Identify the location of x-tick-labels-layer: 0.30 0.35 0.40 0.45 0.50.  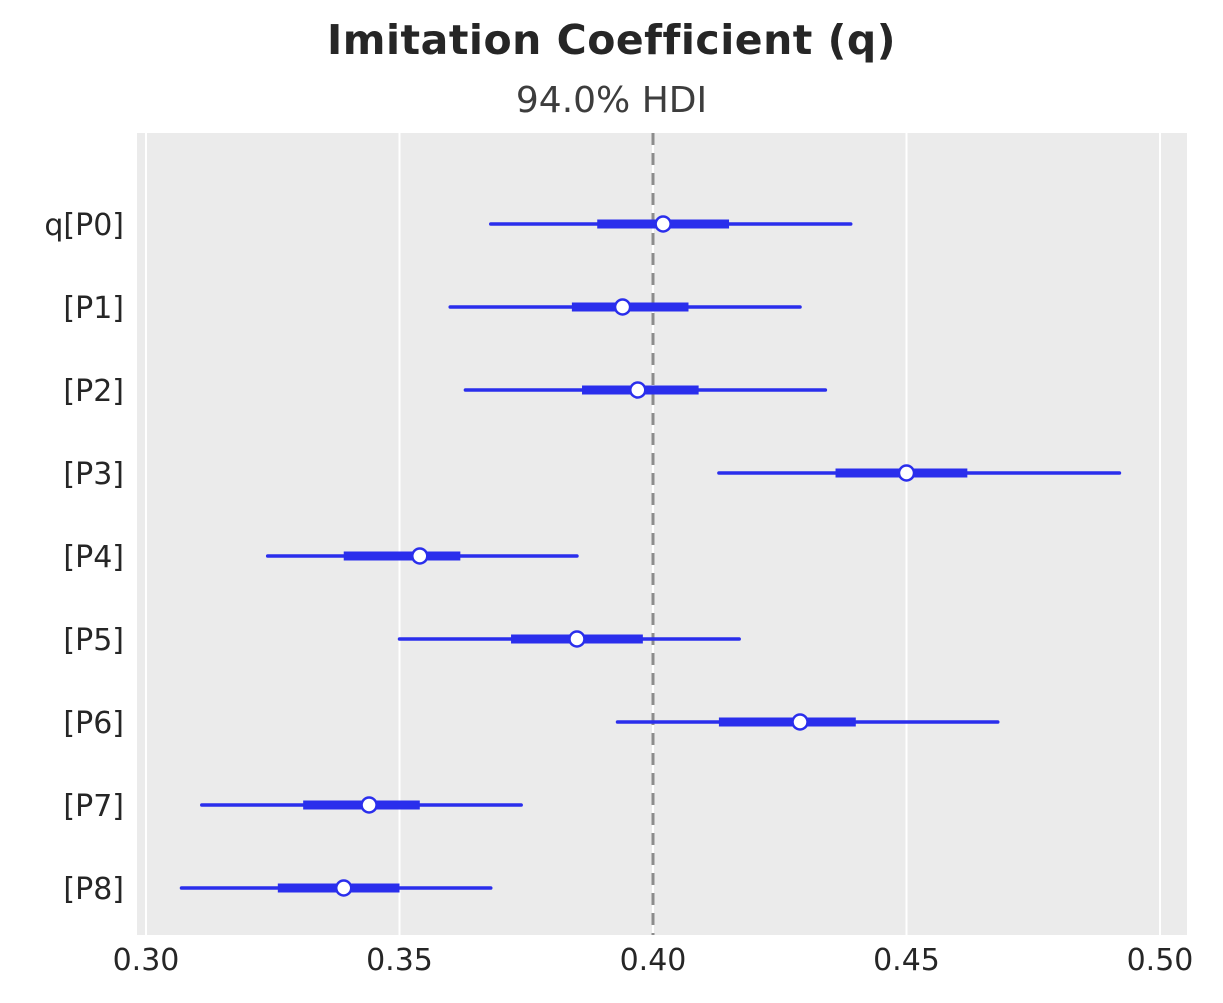
(653, 960).